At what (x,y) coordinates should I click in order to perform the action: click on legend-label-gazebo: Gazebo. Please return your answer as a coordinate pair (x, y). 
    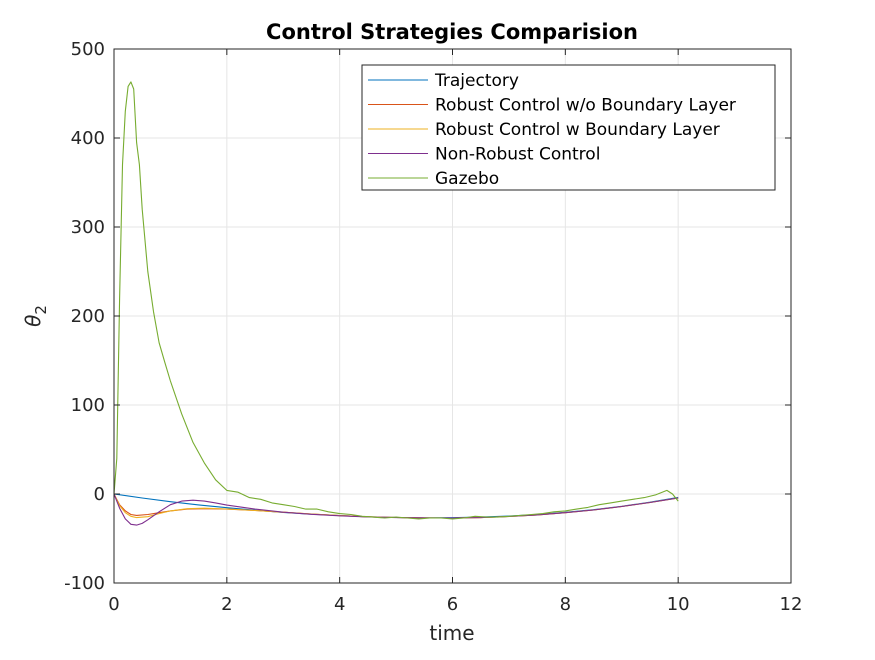
    Looking at the image, I should click on (467, 179).